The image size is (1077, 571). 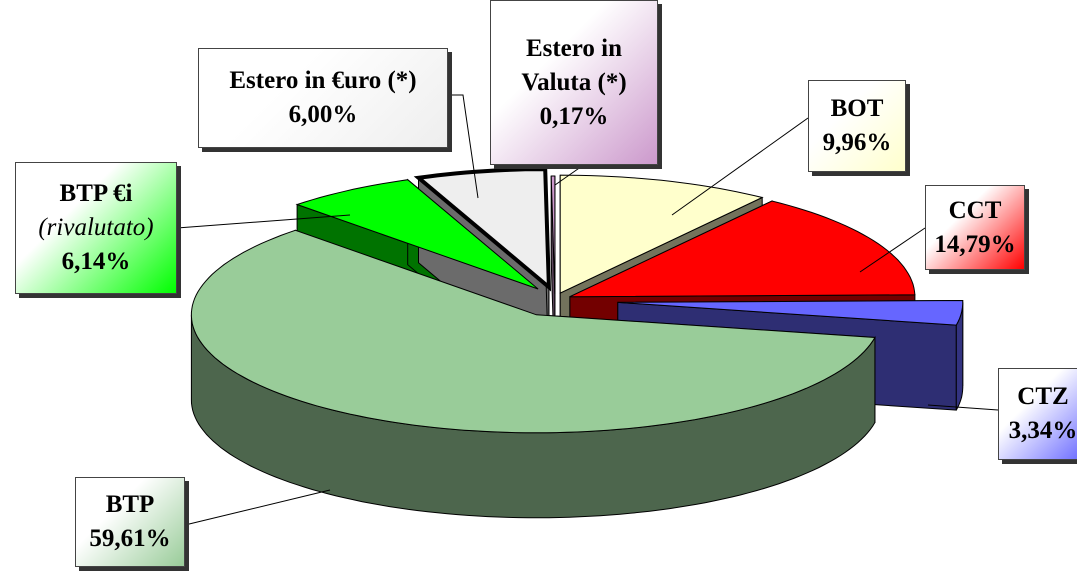 I want to click on category-label: CCT, so click(x=975, y=210).